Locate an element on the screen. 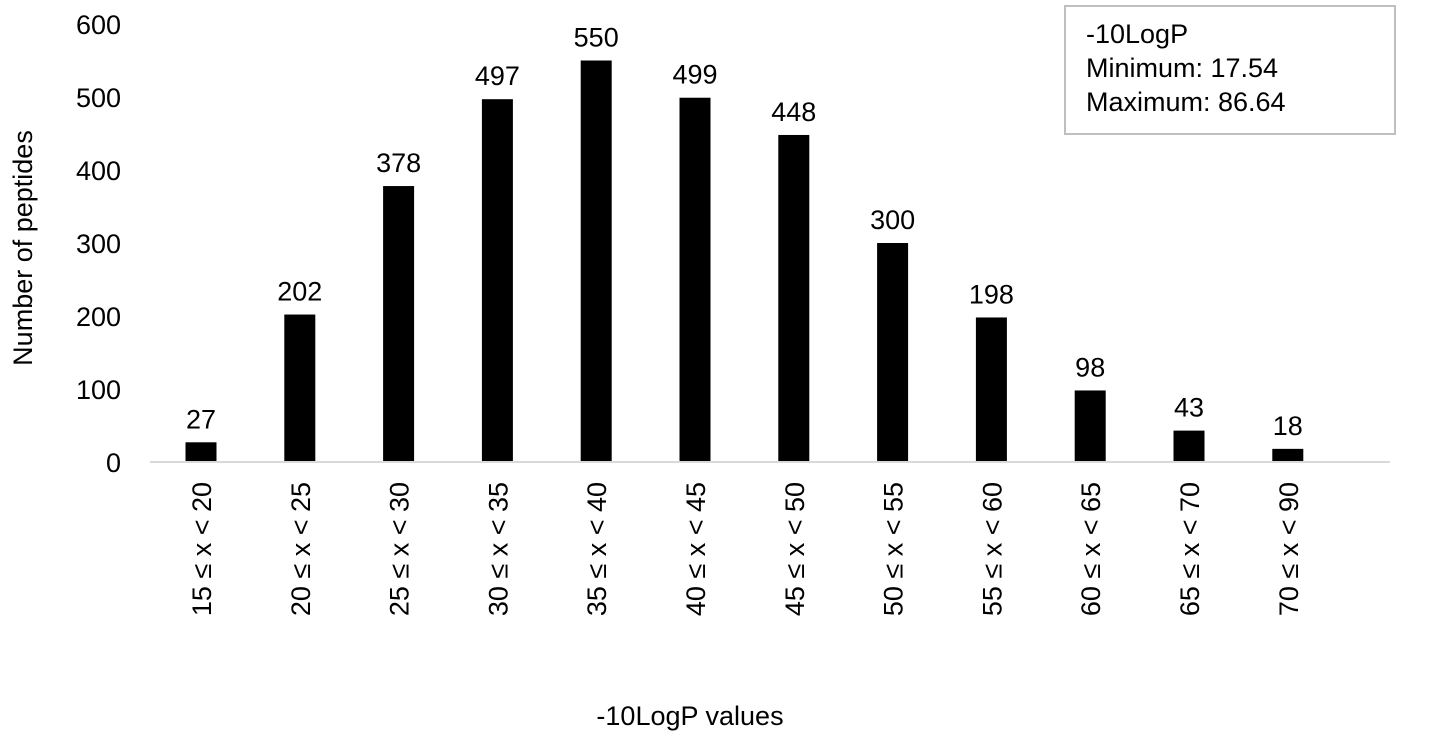 This screenshot has height=736, width=1448. data-label: 98 is located at coordinates (1090, 367).